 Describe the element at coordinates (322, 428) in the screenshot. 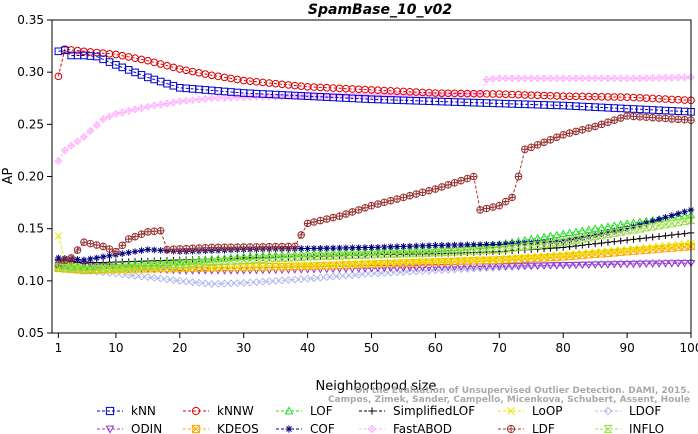

I see `legend-label: COF` at that location.